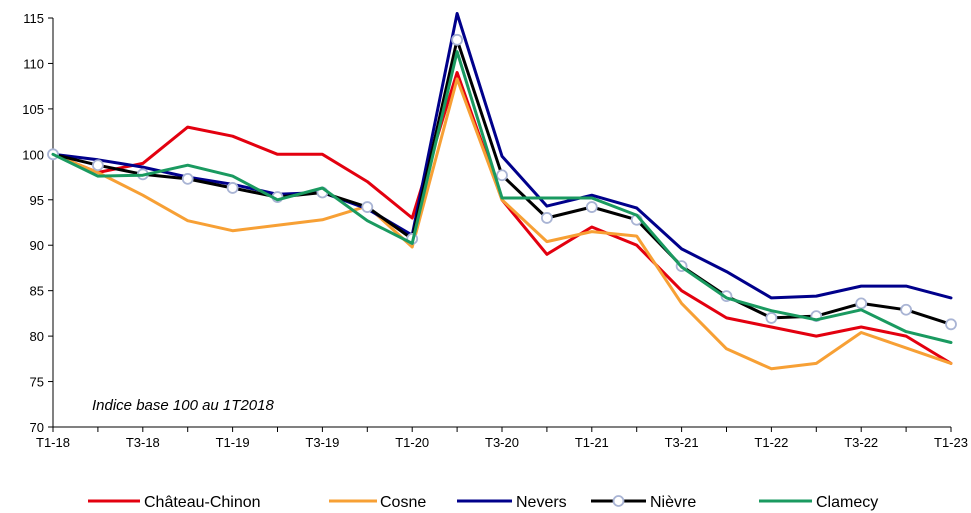  I want to click on y-tick-label: 115, so click(33, 18).